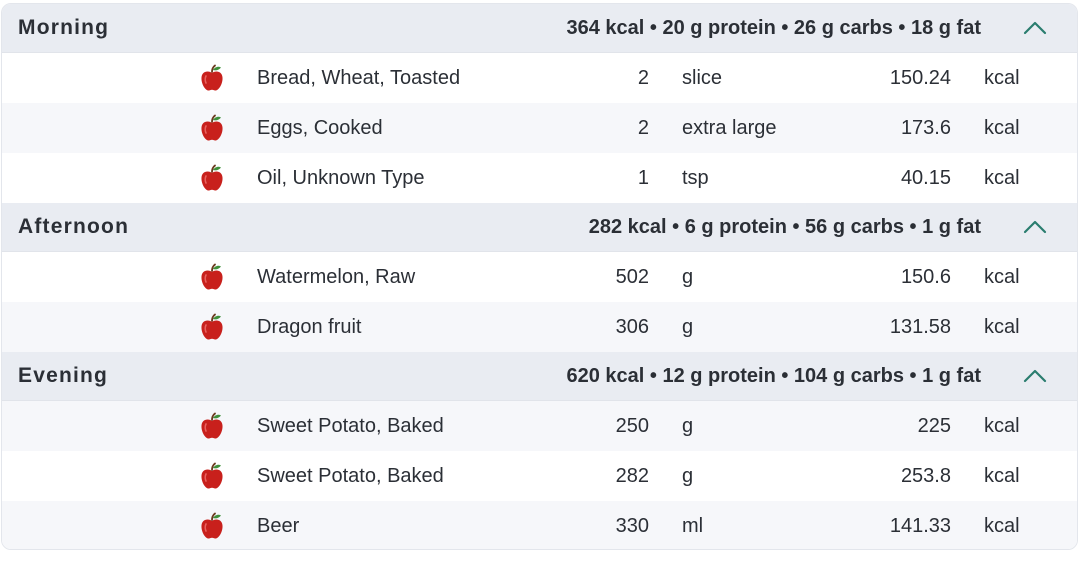  I want to click on food-name: Oil, Unknown Type, so click(341, 178).